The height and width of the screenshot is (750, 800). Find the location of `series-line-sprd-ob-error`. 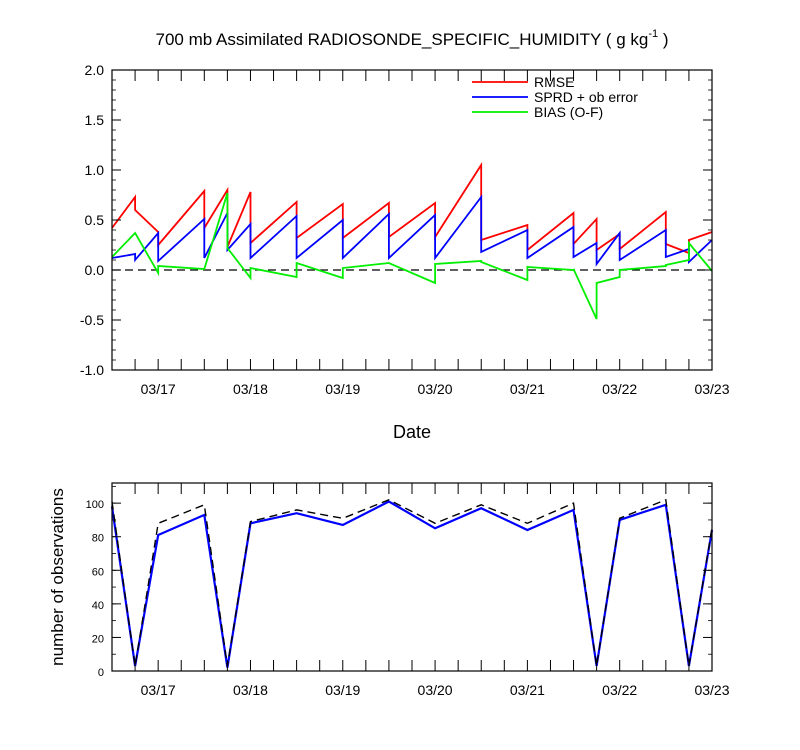

series-line-sprd-ob-error is located at coordinates (412, 230).